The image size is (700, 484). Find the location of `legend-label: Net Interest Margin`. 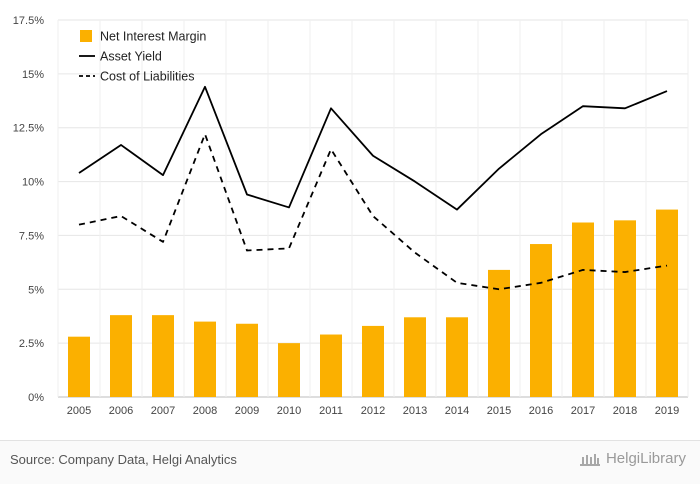

legend-label: Net Interest Margin is located at coordinates (153, 37).